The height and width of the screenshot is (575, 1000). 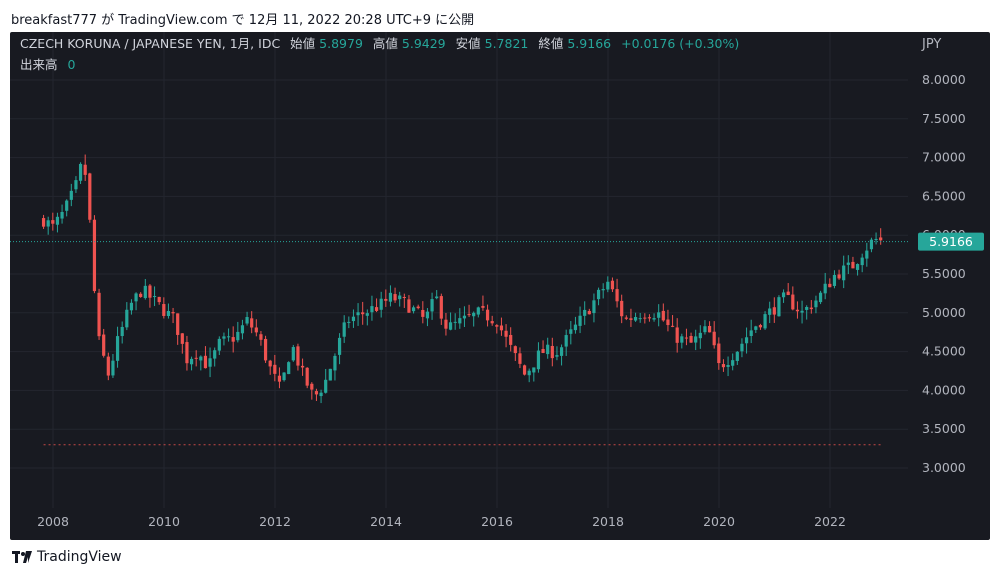 What do you see at coordinates (944, 467) in the screenshot?
I see `y-tick-label: 3.0000` at bounding box center [944, 467].